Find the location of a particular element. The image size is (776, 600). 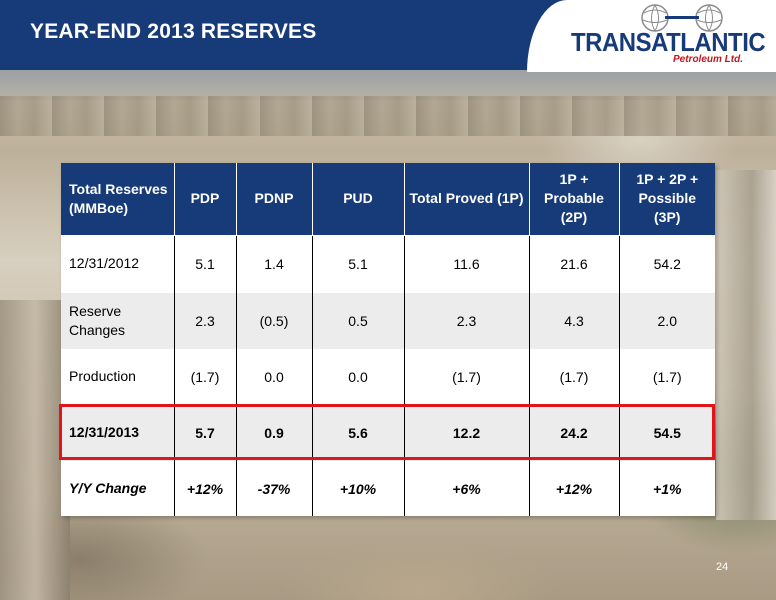

header-pdnp: PDNP is located at coordinates (274, 199).